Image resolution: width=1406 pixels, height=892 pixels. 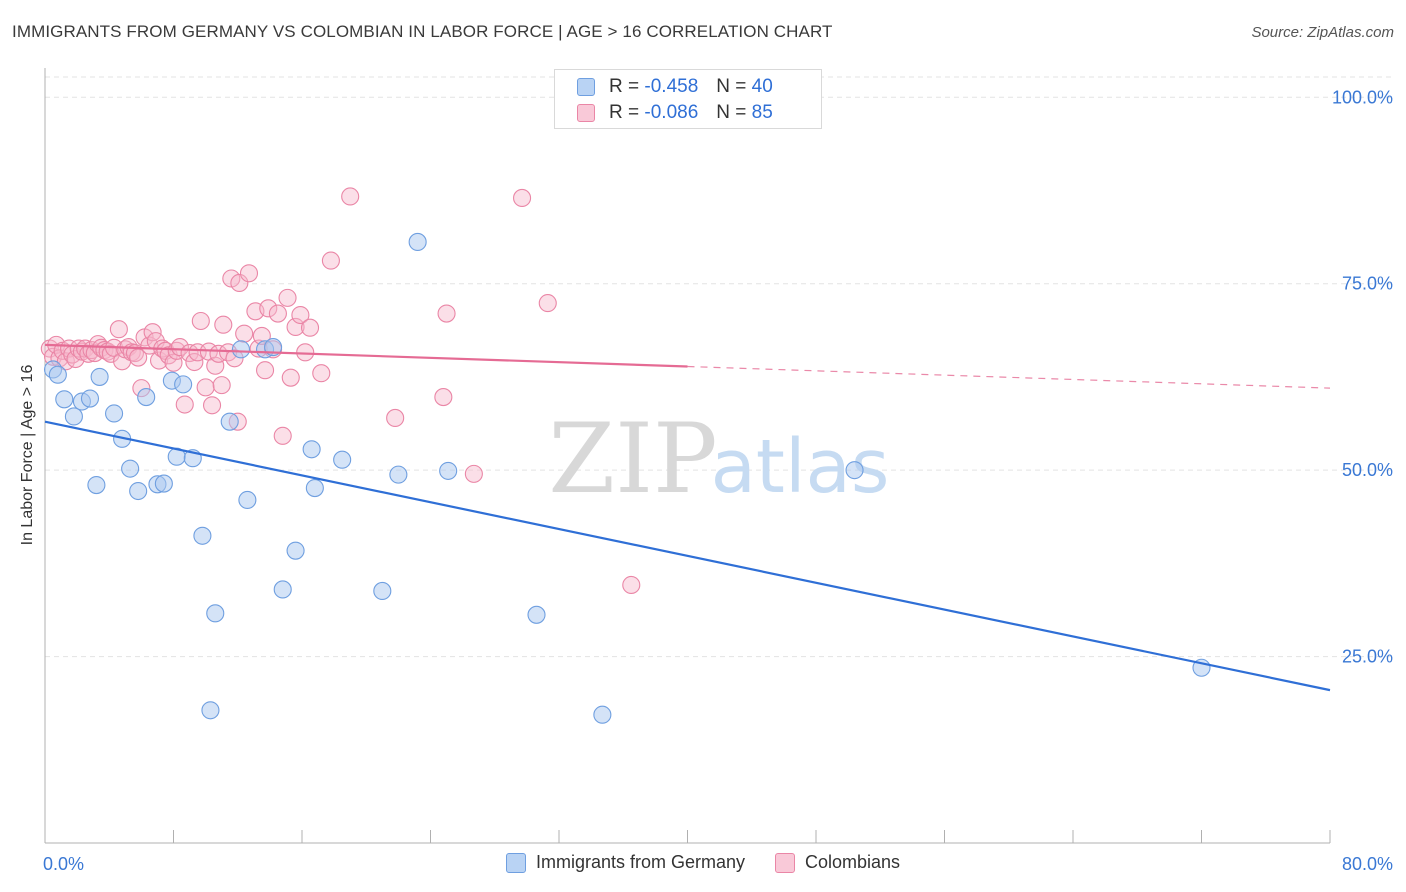 I want to click on x-tick-label-left: 0.0%, so click(x=63, y=864).